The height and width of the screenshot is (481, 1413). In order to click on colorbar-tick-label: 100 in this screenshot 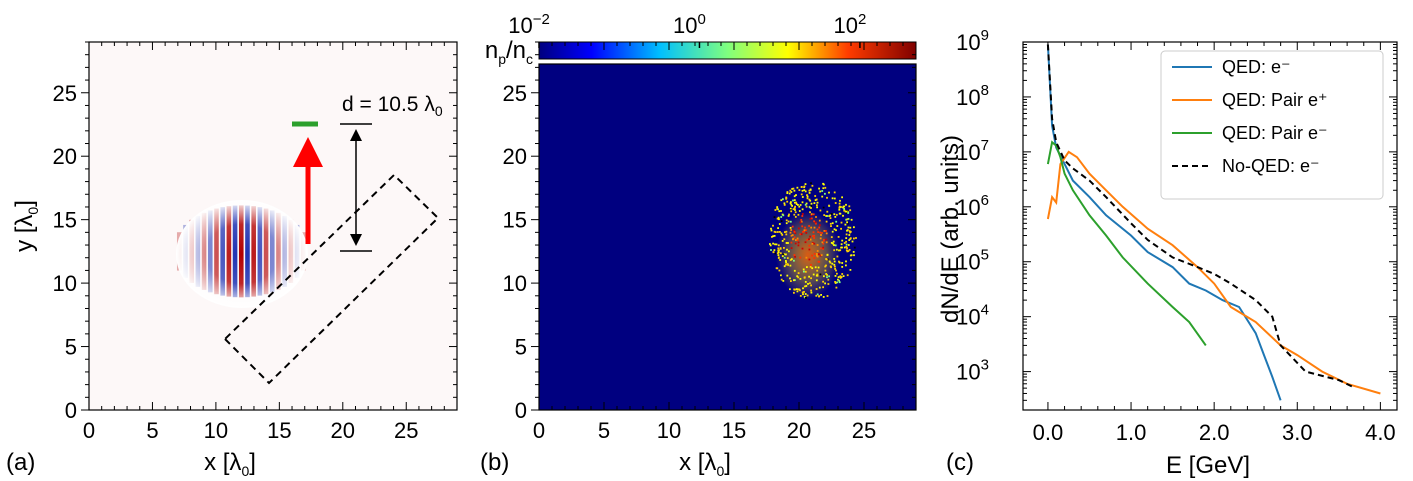, I will do `click(689, 24)`.